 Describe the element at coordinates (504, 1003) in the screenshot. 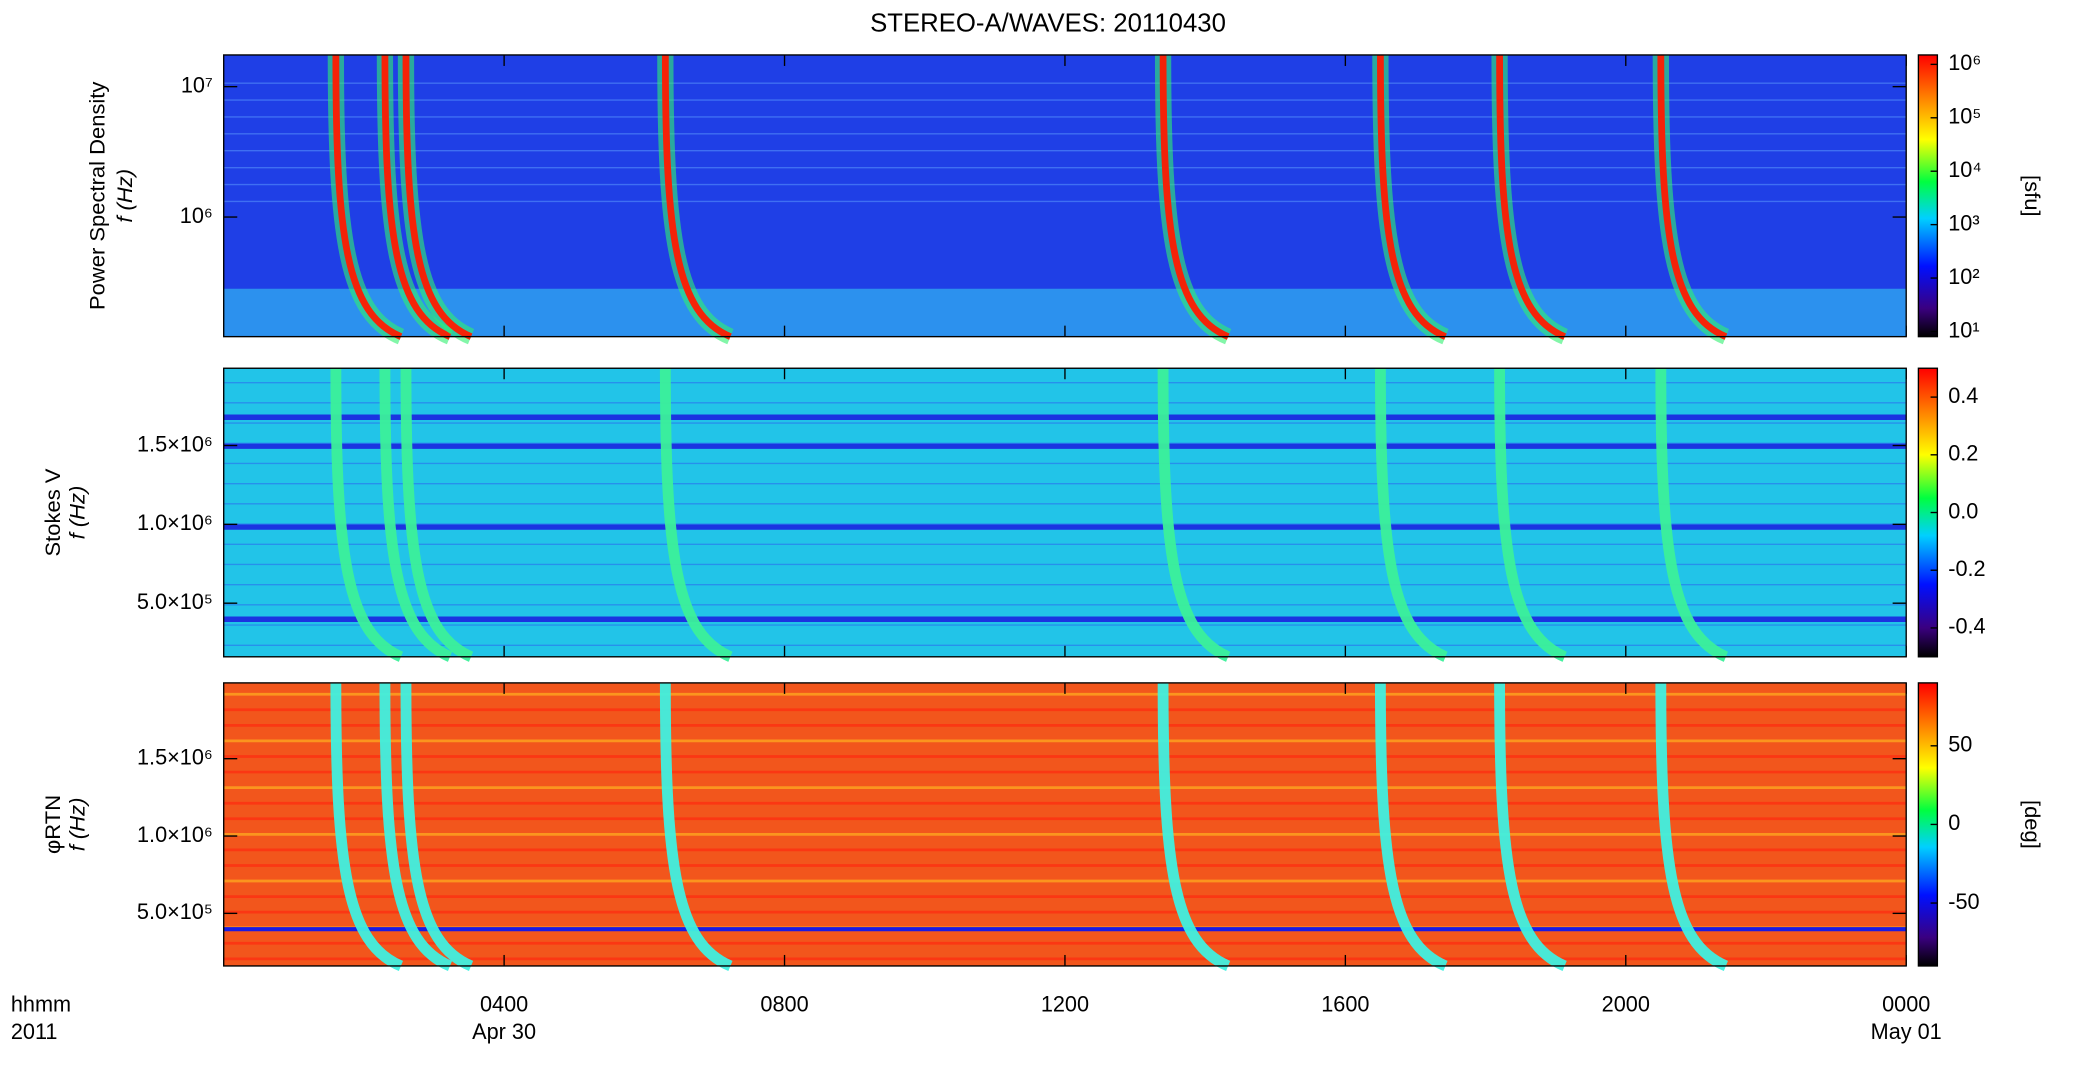

I see `x-tick-label: 0400` at that location.